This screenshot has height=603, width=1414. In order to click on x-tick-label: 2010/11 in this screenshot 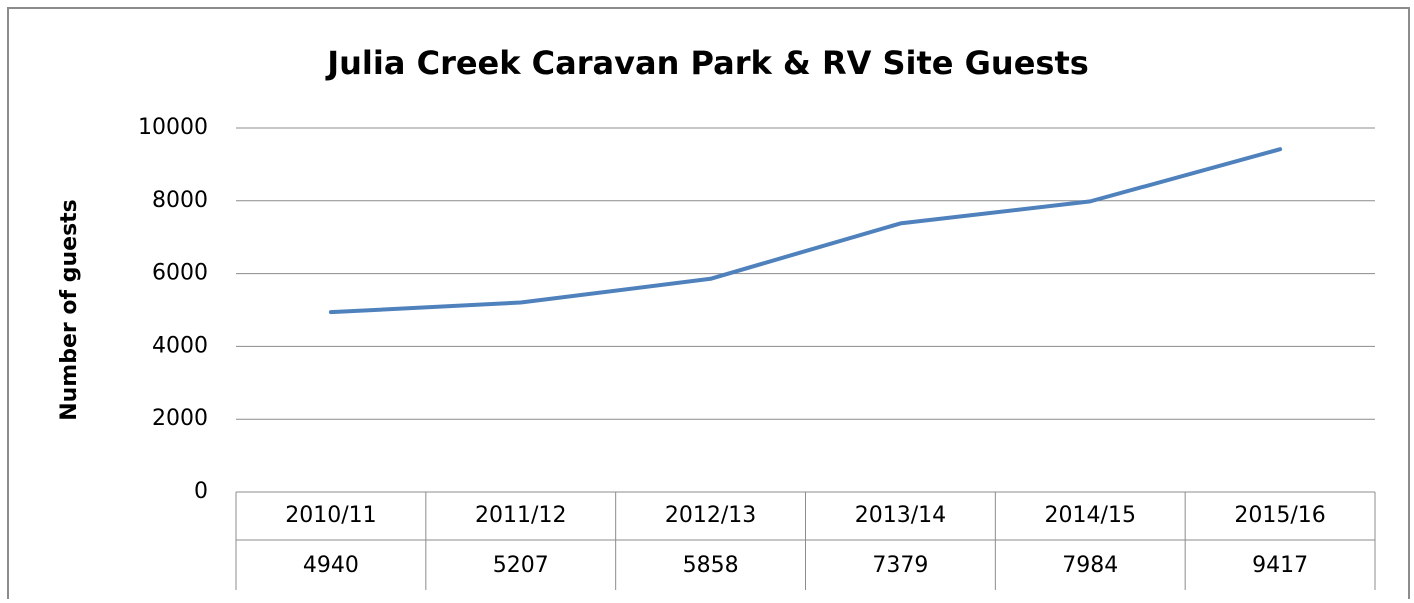, I will do `click(330, 515)`.